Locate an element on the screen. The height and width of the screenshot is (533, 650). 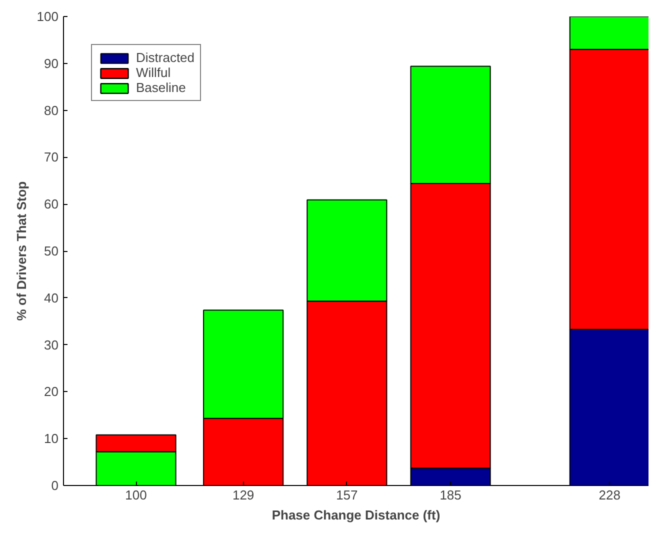
x-tick-label: 100 is located at coordinates (136, 495).